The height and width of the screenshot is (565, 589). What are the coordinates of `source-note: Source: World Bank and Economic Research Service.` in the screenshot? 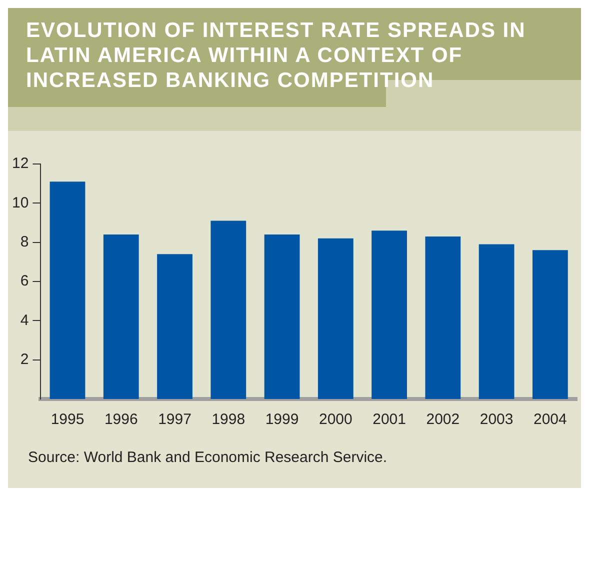 It's located at (207, 458).